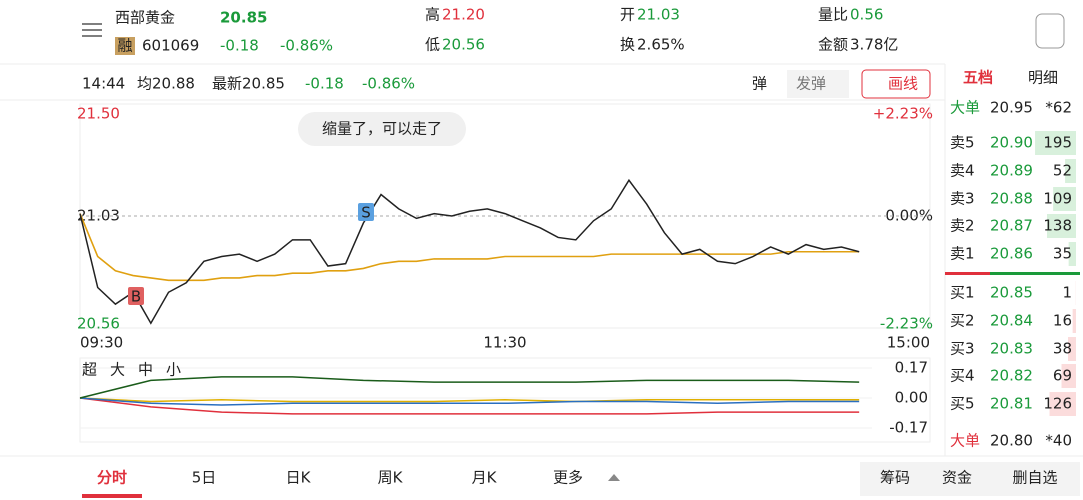 The width and height of the screenshot is (1083, 500). Describe the element at coordinates (432, 45) in the screenshot. I see `stat-label: 低` at that location.